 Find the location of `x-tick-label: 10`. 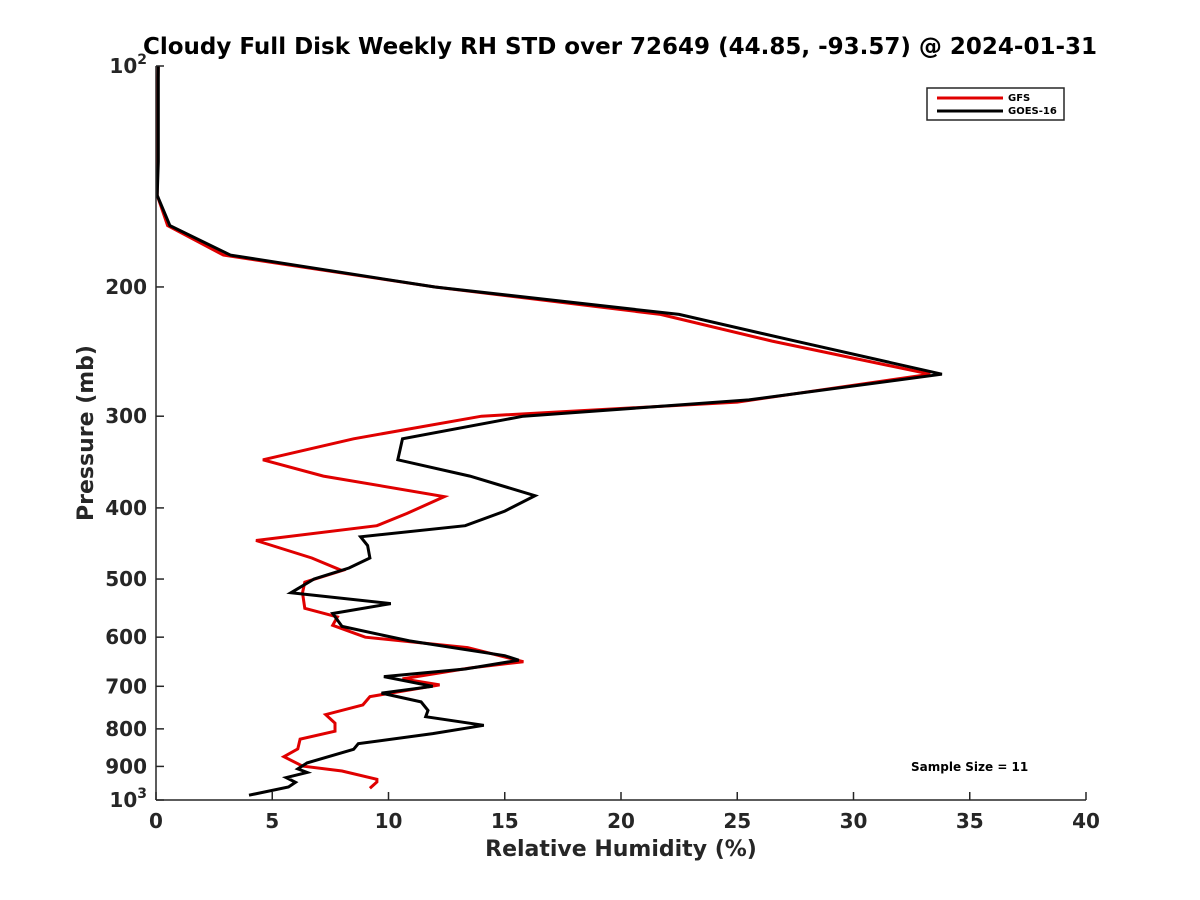

x-tick-label: 10 is located at coordinates (389, 821).